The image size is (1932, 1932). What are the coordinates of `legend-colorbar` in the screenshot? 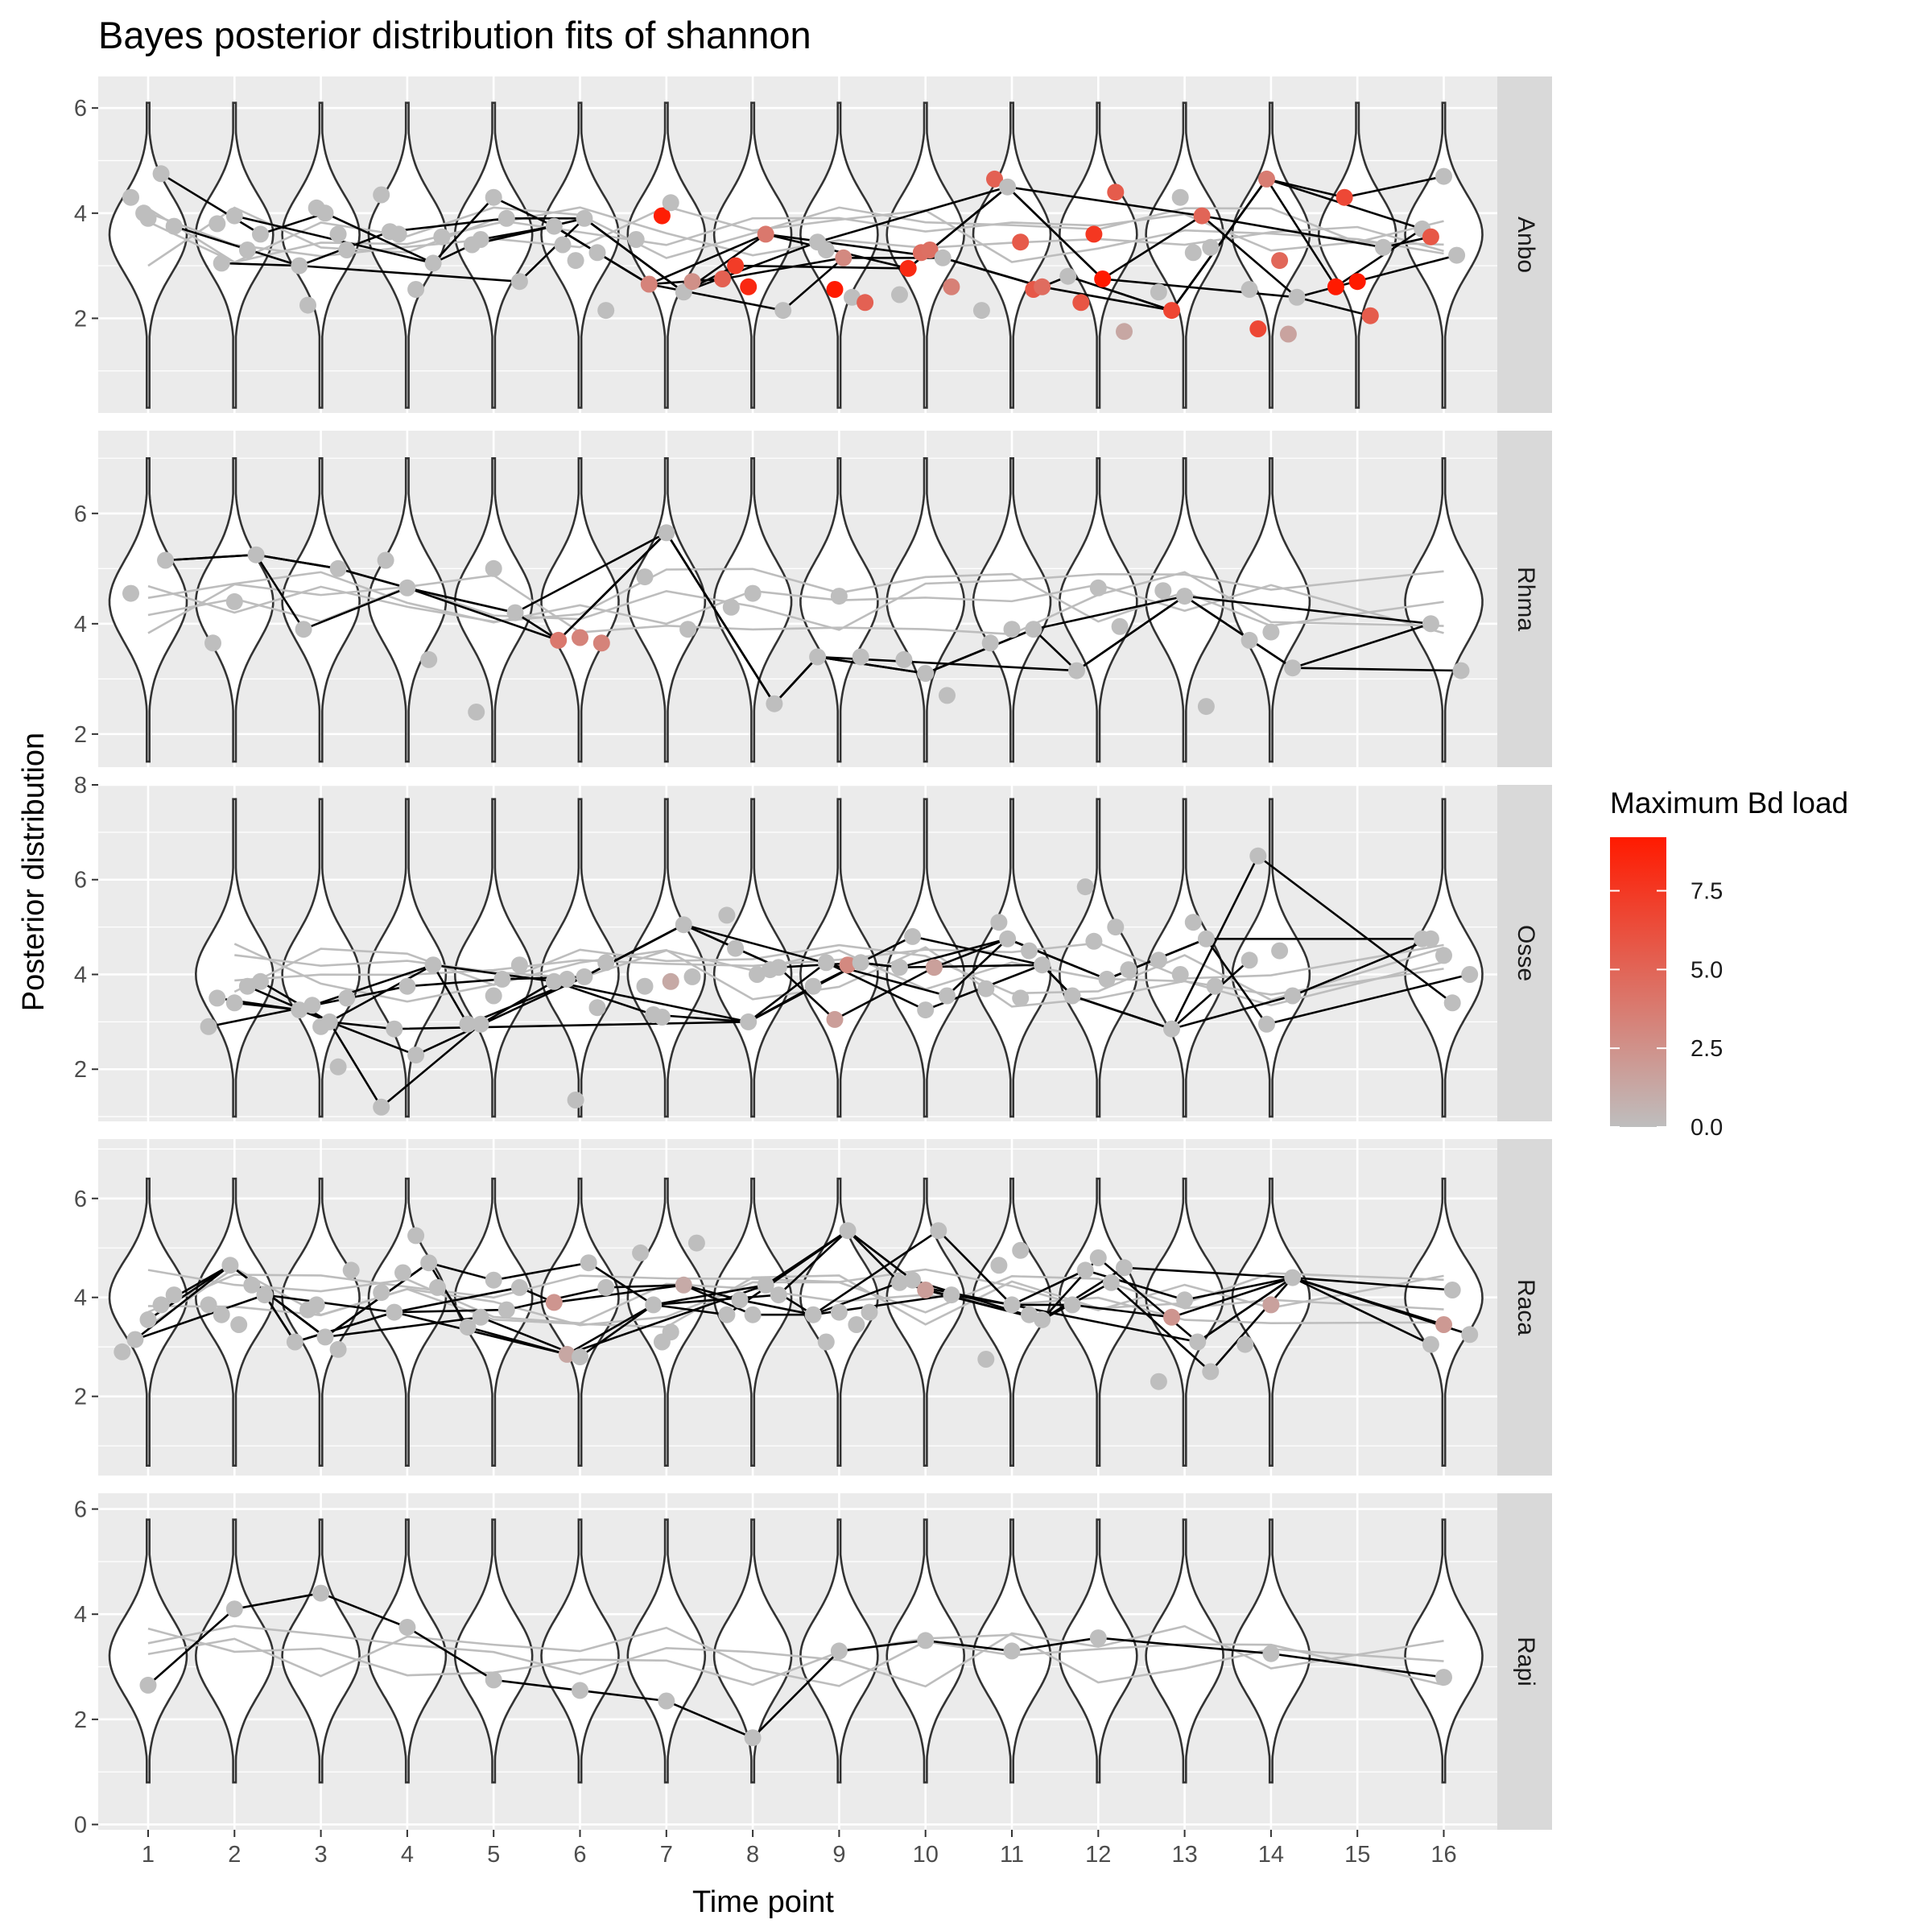 It's located at (1638, 982).